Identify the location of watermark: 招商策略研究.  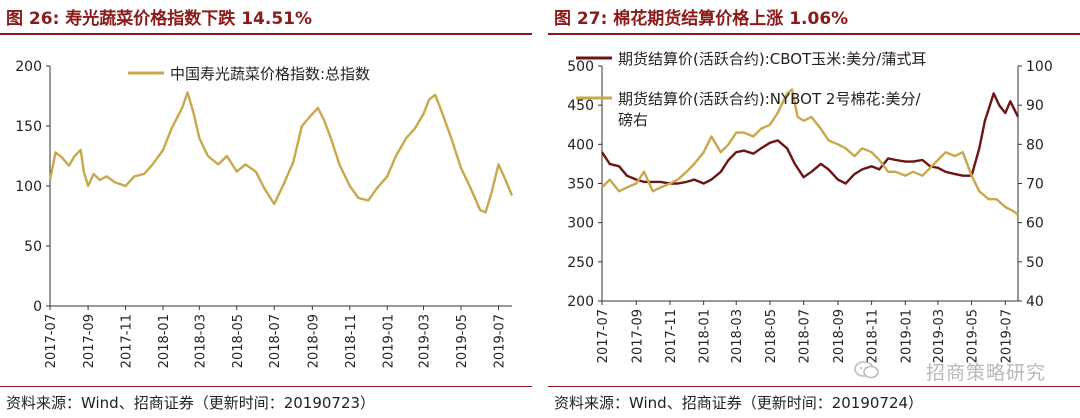
(985, 373).